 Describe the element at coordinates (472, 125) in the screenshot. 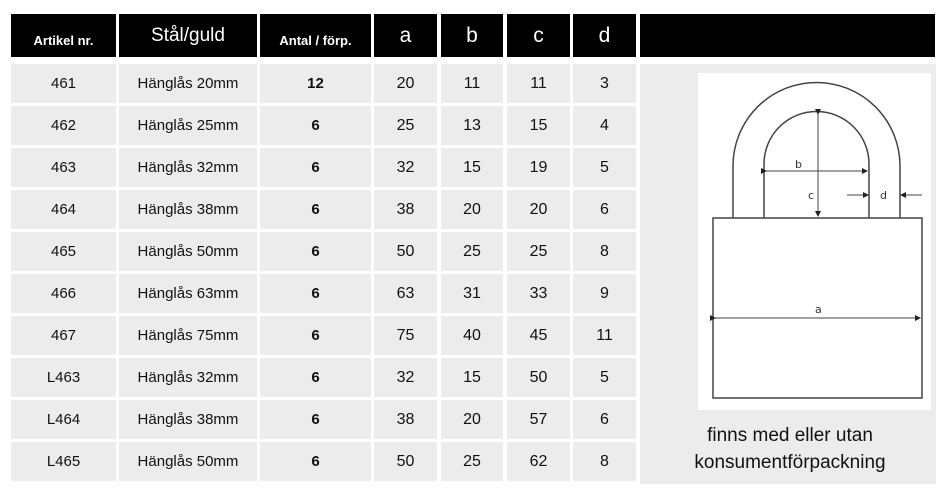

I see `cell-dim-b: 13` at that location.